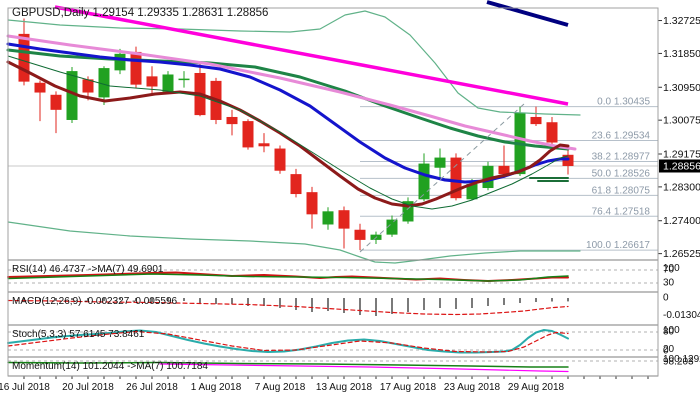 The height and width of the screenshot is (400, 700). Describe the element at coordinates (669, 270) in the screenshot. I see `indicator-scale-label: 70` at that location.